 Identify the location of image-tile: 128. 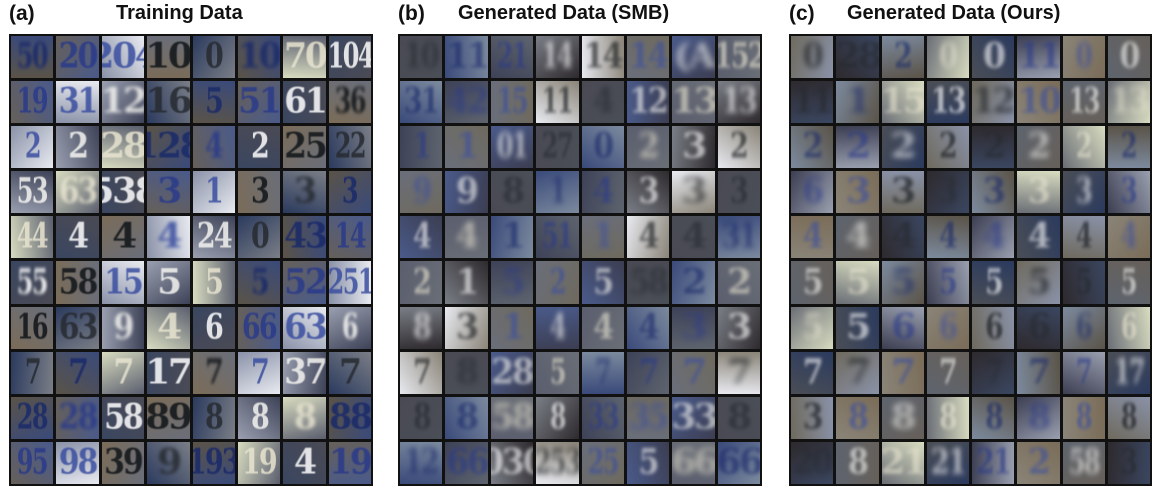
(168, 147).